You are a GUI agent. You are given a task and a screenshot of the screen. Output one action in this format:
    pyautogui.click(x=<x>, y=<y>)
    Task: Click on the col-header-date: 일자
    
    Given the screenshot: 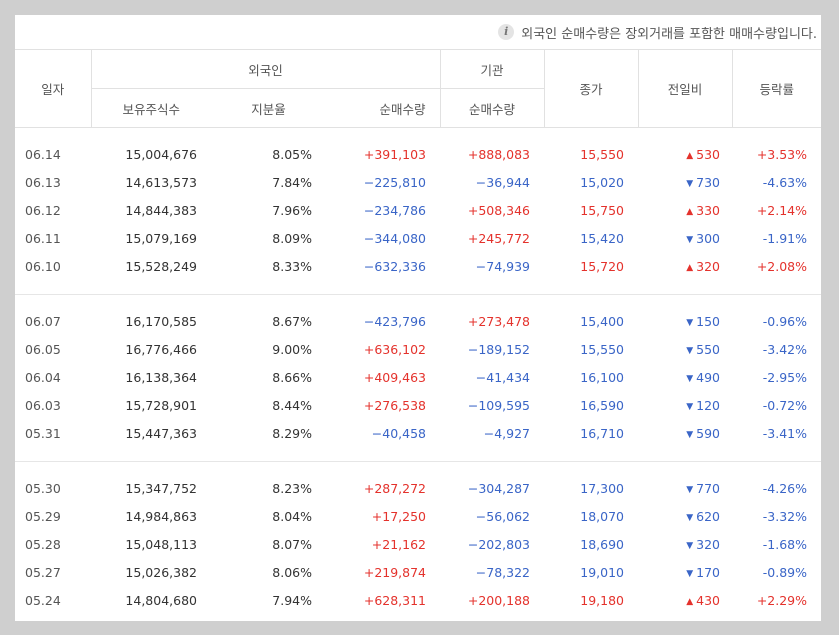 What is the action you would take?
    pyautogui.click(x=53, y=88)
    